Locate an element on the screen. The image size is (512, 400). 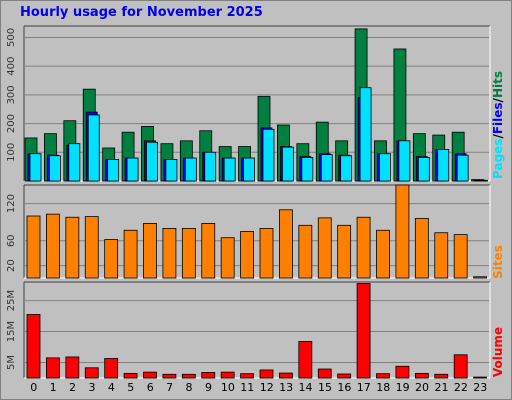
side-label-pages-files-hits: Pages/Files/Hits is located at coordinates (498, 125).